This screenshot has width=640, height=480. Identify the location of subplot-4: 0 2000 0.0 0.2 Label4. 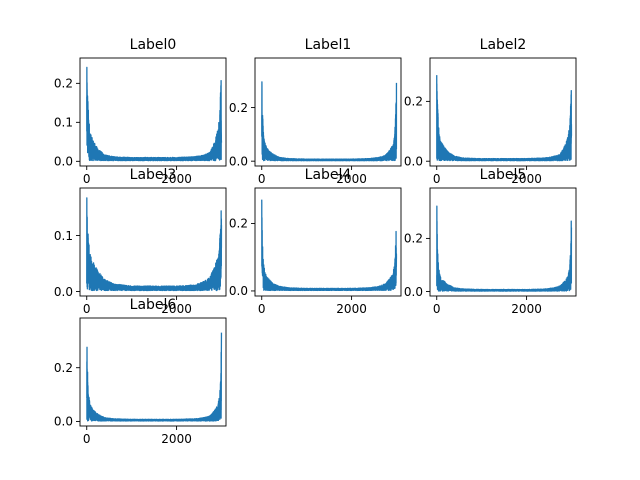
(315, 241).